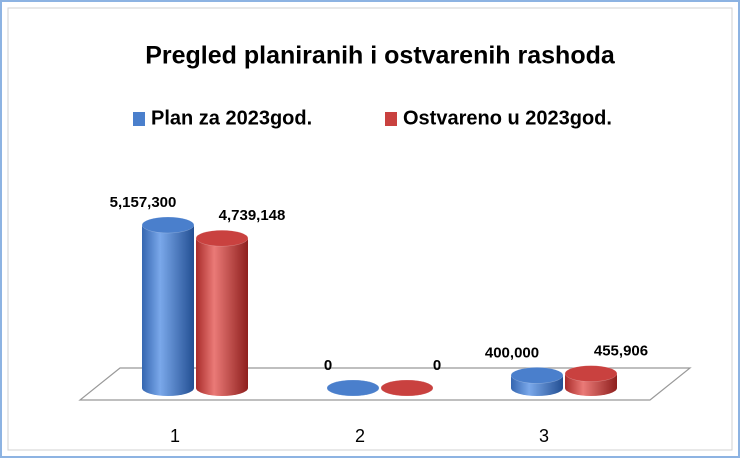 This screenshot has width=740, height=458. What do you see at coordinates (231, 118) in the screenshot?
I see `legend-label: Plan za 2023god.` at bounding box center [231, 118].